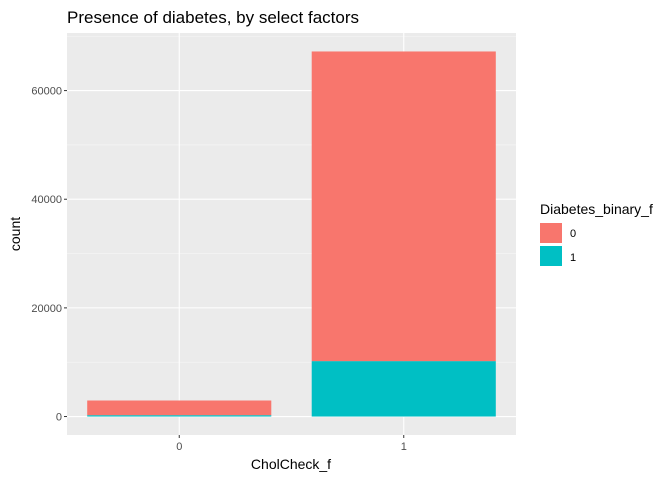 The width and height of the screenshot is (672, 480). What do you see at coordinates (46, 200) in the screenshot?
I see `y-tick-label: 40000` at bounding box center [46, 200].